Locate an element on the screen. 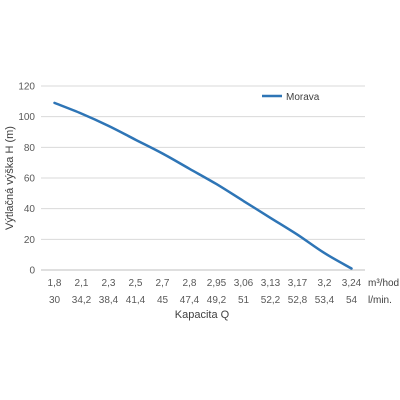 The image size is (400, 400). x-tick-label: 52,8 is located at coordinates (298, 300).